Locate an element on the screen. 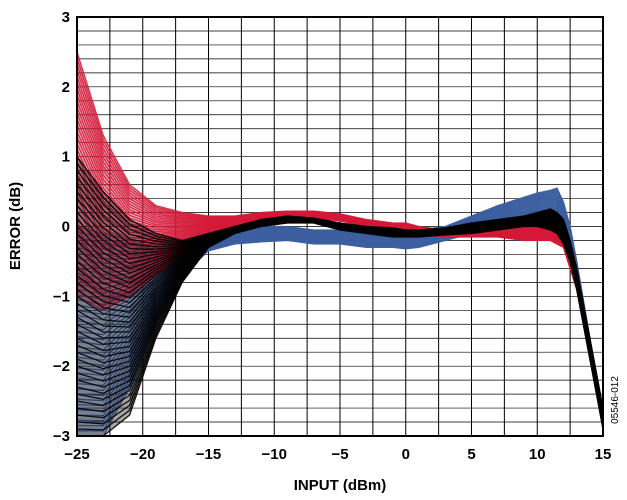  y-tick-label: 2 is located at coordinates (66, 87).